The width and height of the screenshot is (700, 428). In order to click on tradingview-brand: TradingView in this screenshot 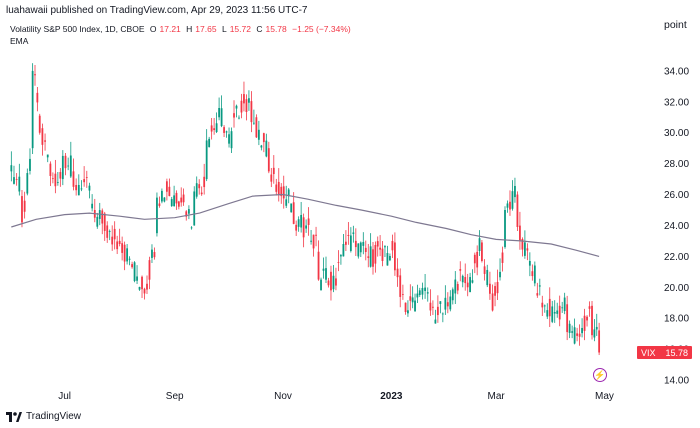, I will do `click(43, 416)`.